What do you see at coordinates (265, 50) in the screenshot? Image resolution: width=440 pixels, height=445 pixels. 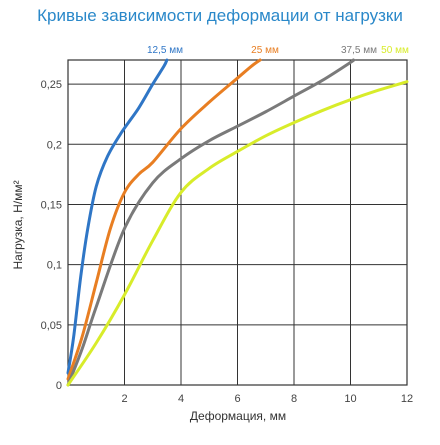 I see `legend-label: 25 мм` at bounding box center [265, 50].